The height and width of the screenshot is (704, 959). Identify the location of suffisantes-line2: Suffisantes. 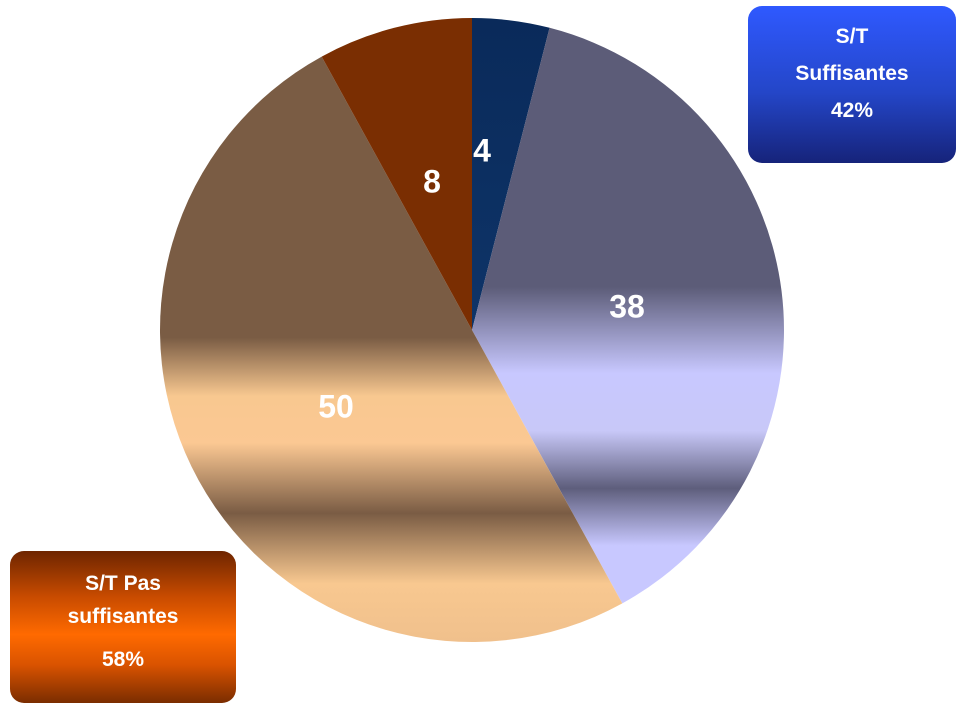
(852, 73).